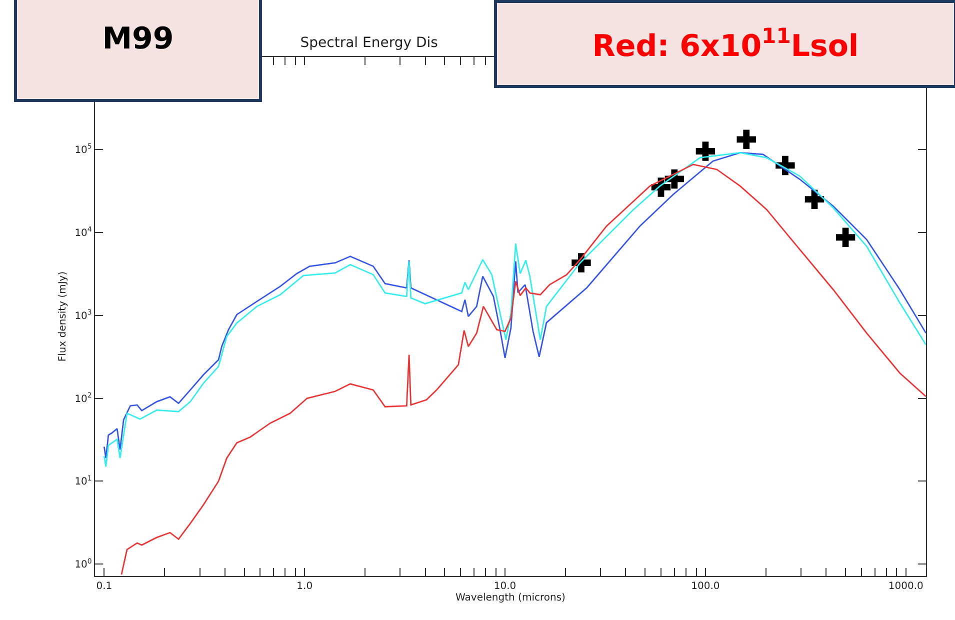  I want to click on x-tick-label: 100.0, so click(705, 586).